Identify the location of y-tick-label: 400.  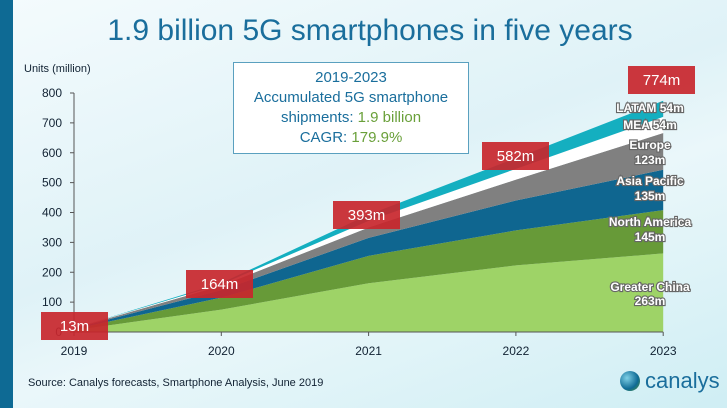
(52, 213).